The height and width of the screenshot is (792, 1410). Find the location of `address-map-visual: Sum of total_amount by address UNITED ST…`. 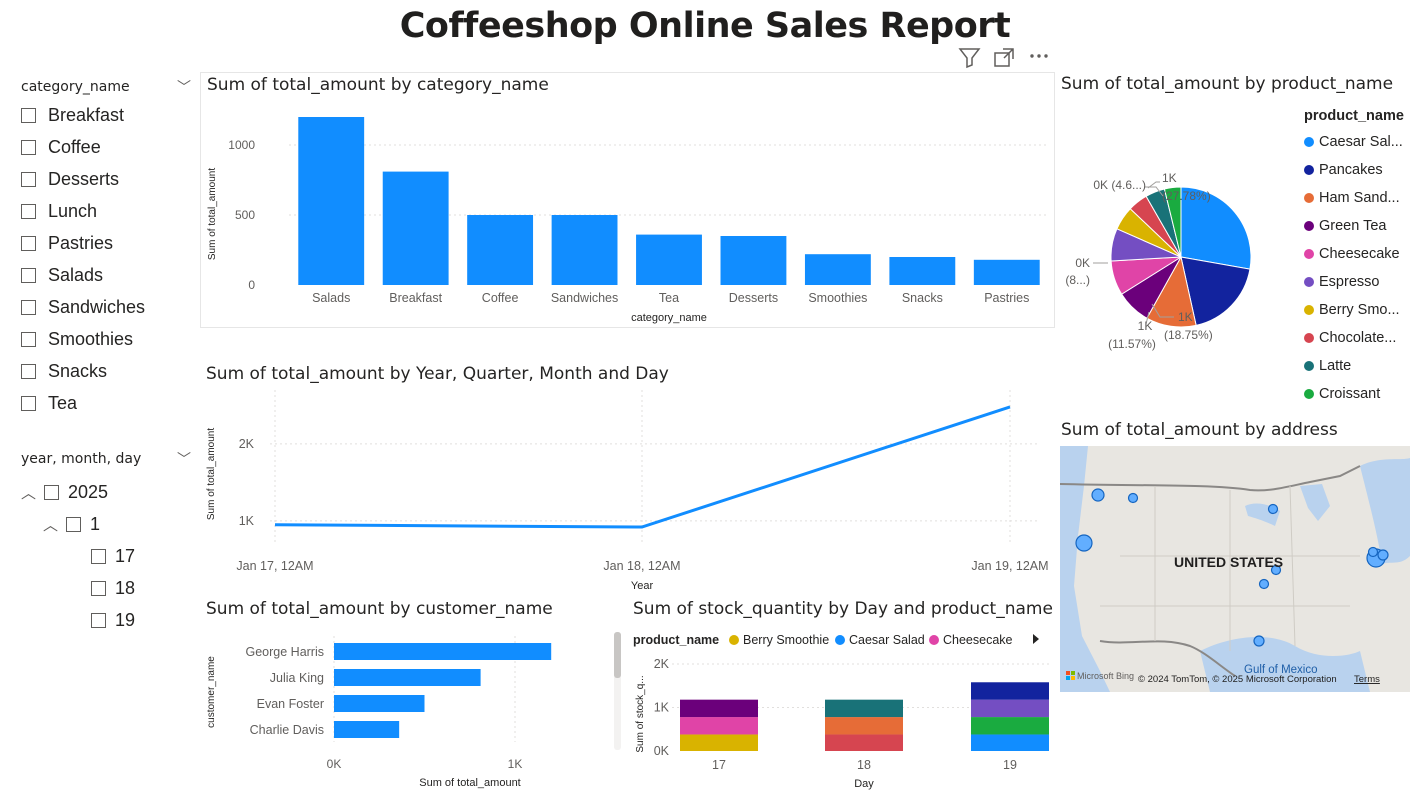

address-map-visual: Sum of total_amount by address UNITED ST… is located at coordinates (1235, 555).